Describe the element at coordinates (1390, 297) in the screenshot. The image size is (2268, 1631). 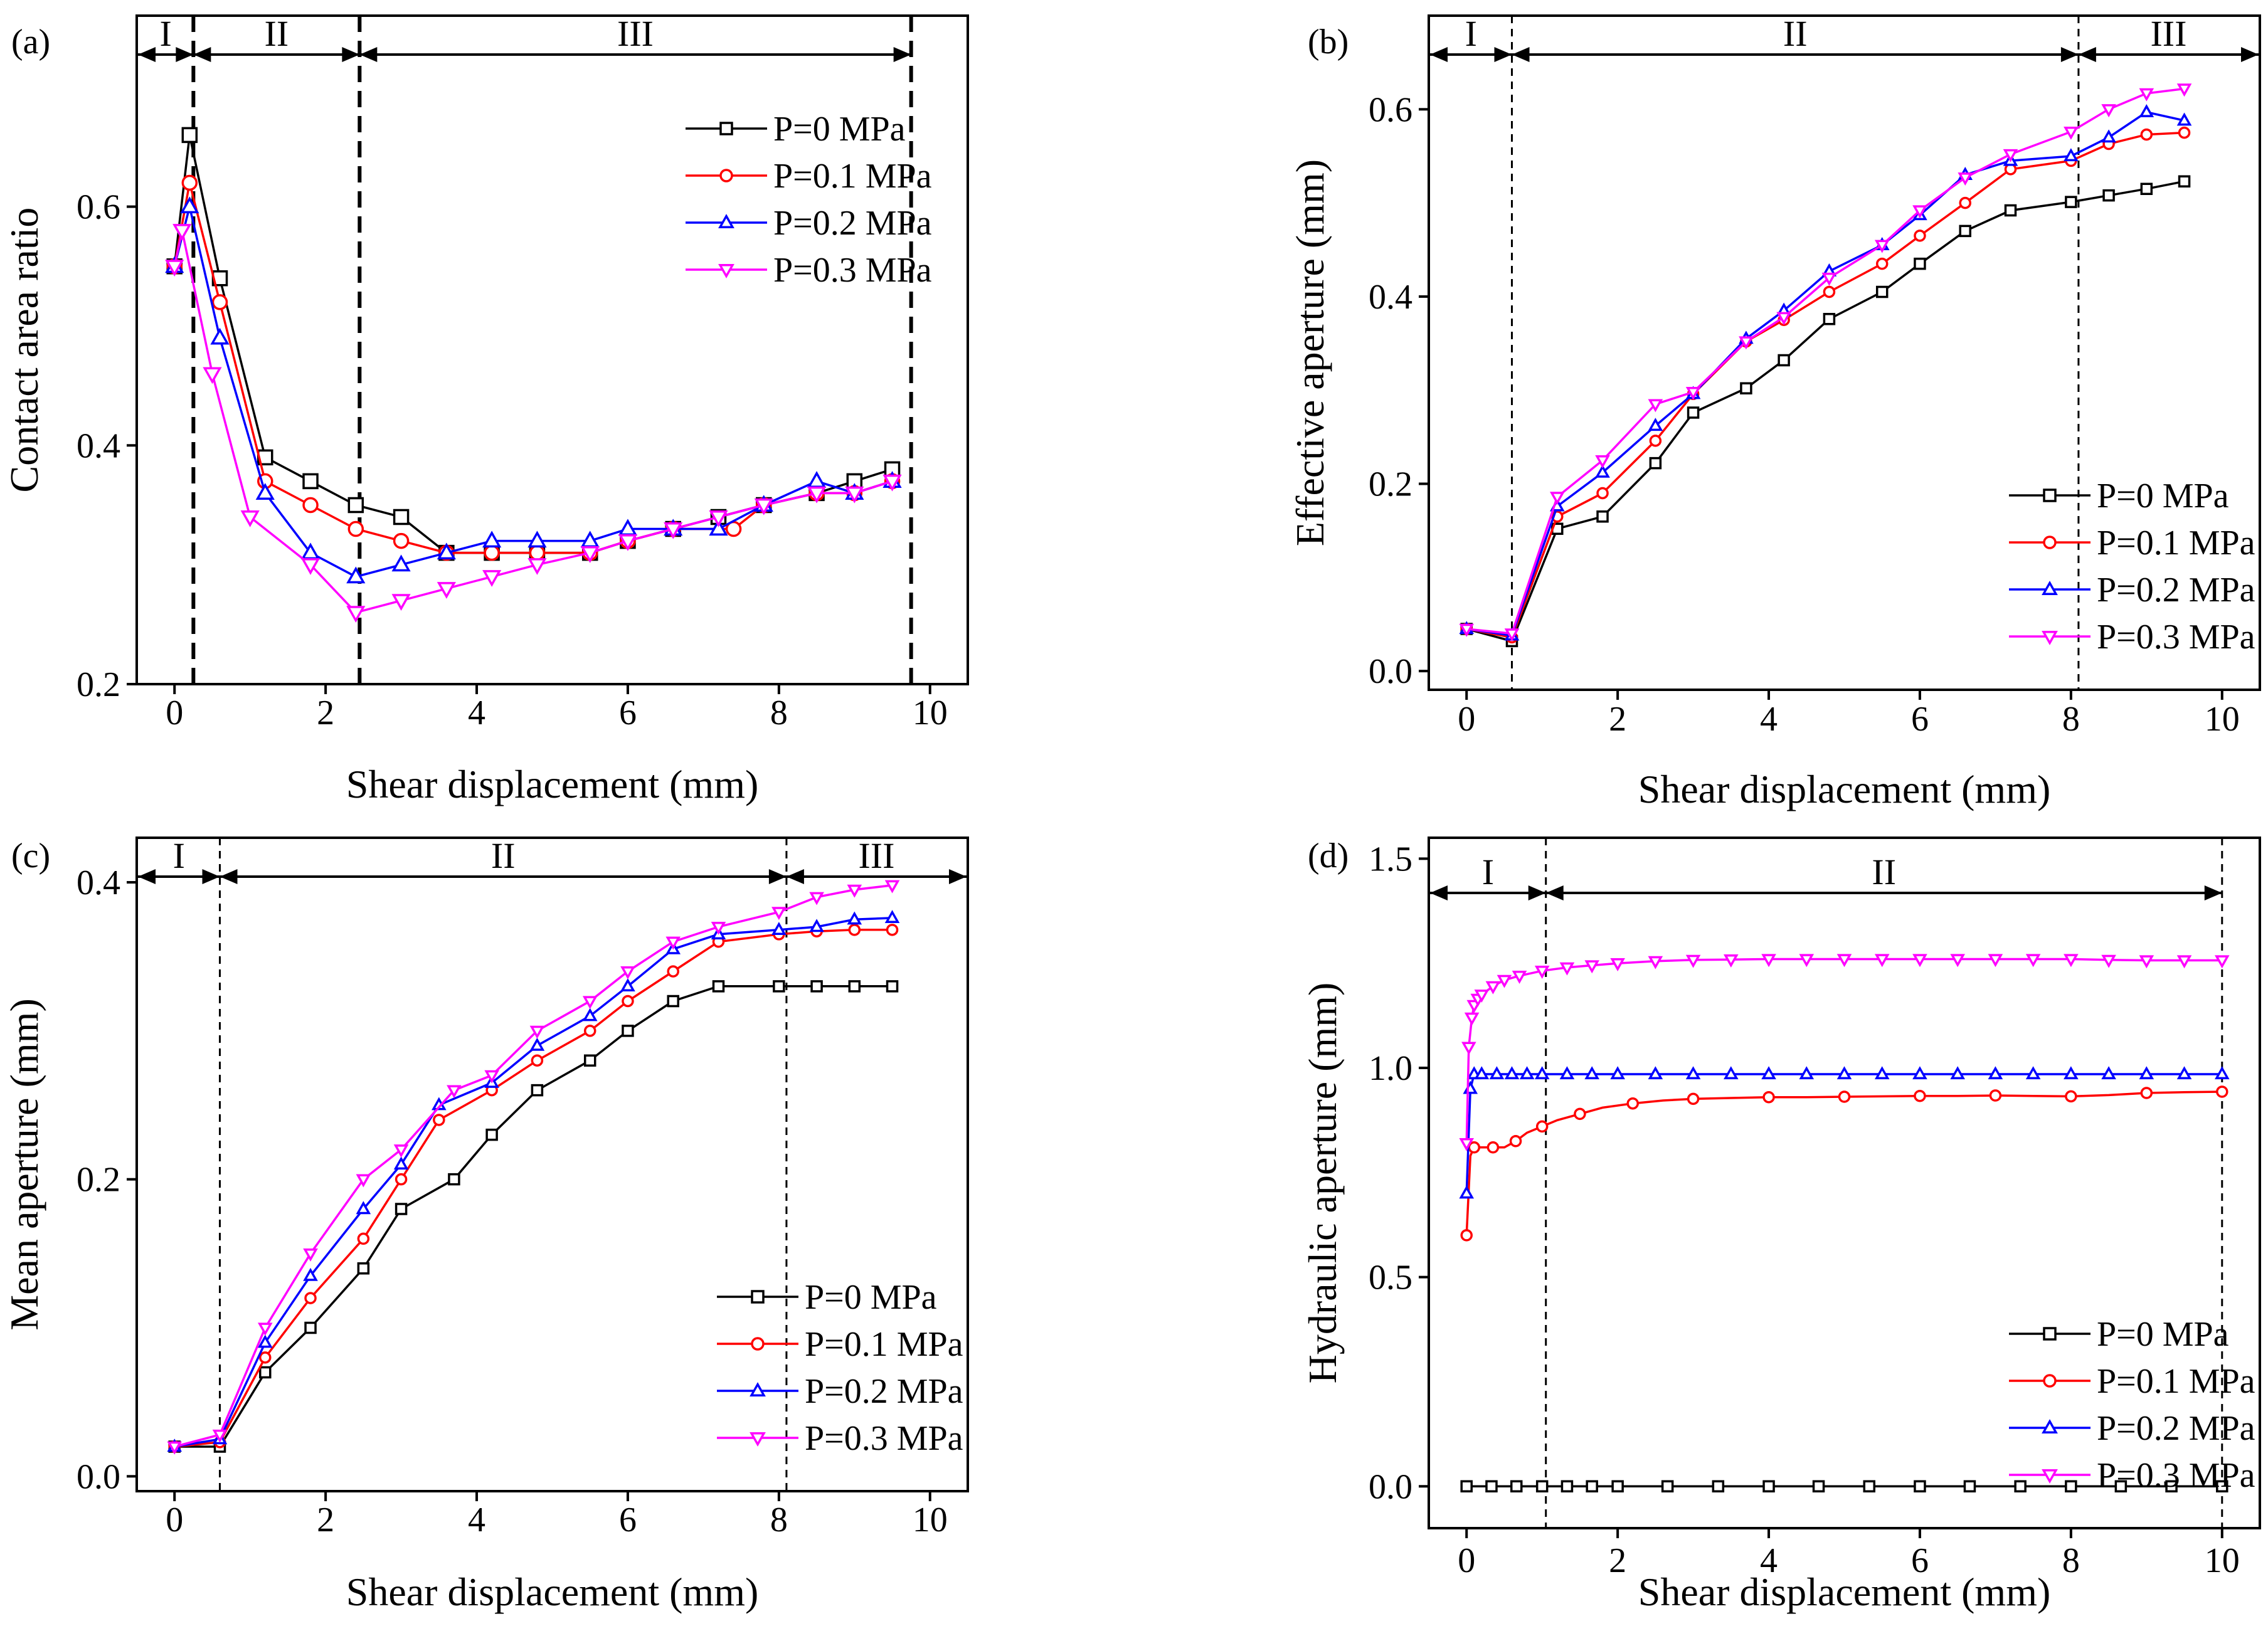
I see `y-tick-label: 0.4` at that location.